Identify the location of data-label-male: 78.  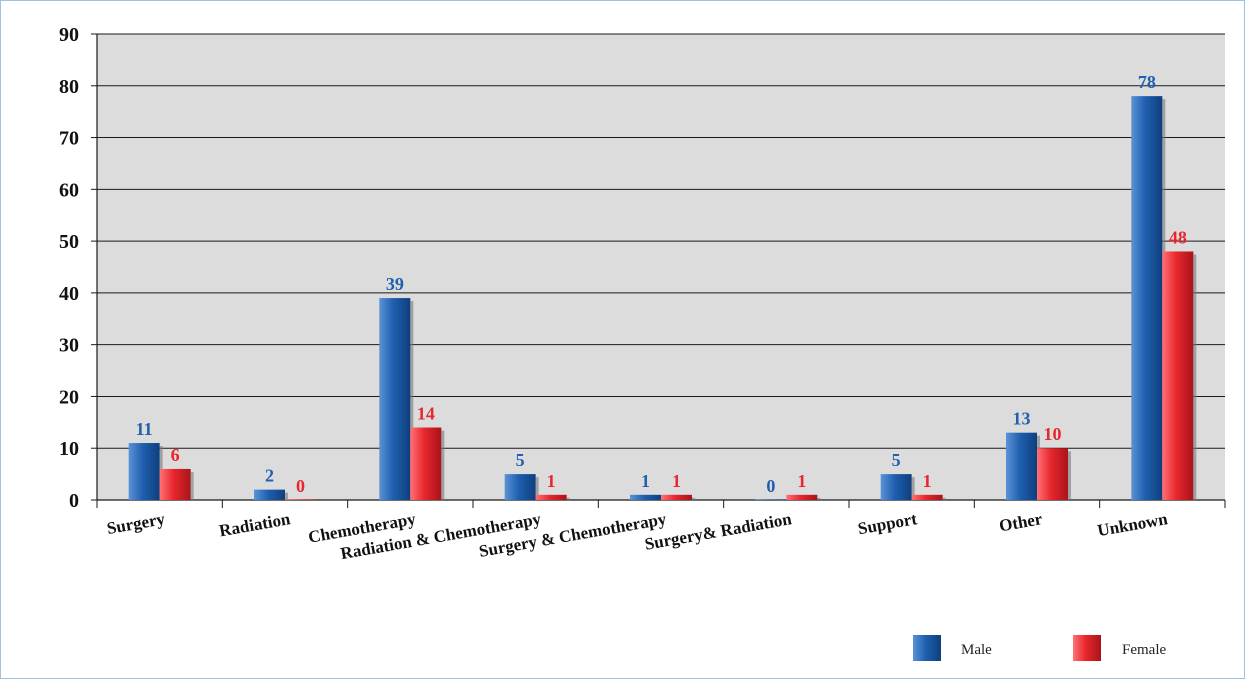
(1147, 82).